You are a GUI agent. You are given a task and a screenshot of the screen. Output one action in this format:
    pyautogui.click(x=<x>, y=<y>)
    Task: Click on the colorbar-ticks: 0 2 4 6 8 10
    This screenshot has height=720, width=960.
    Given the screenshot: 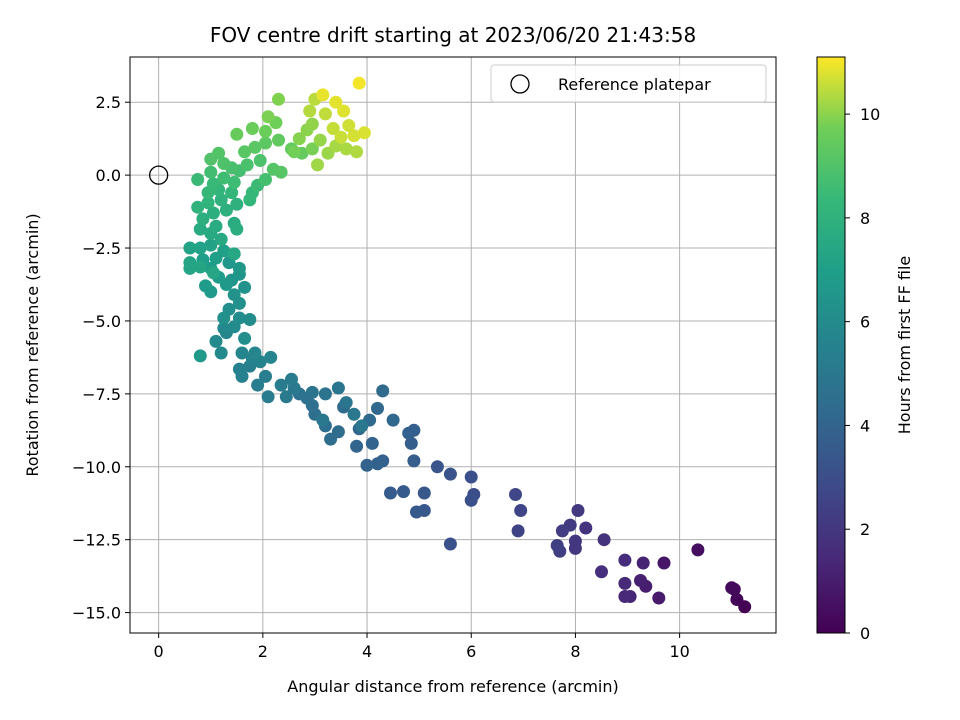 What is the action you would take?
    pyautogui.click(x=862, y=374)
    